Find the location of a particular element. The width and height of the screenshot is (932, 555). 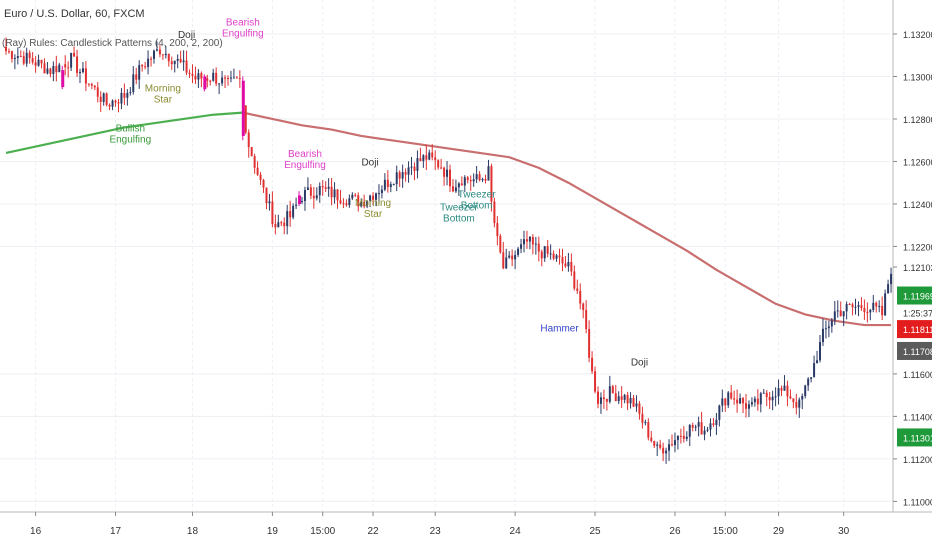

price-tick-label: 1.13200 is located at coordinates (917, 35).